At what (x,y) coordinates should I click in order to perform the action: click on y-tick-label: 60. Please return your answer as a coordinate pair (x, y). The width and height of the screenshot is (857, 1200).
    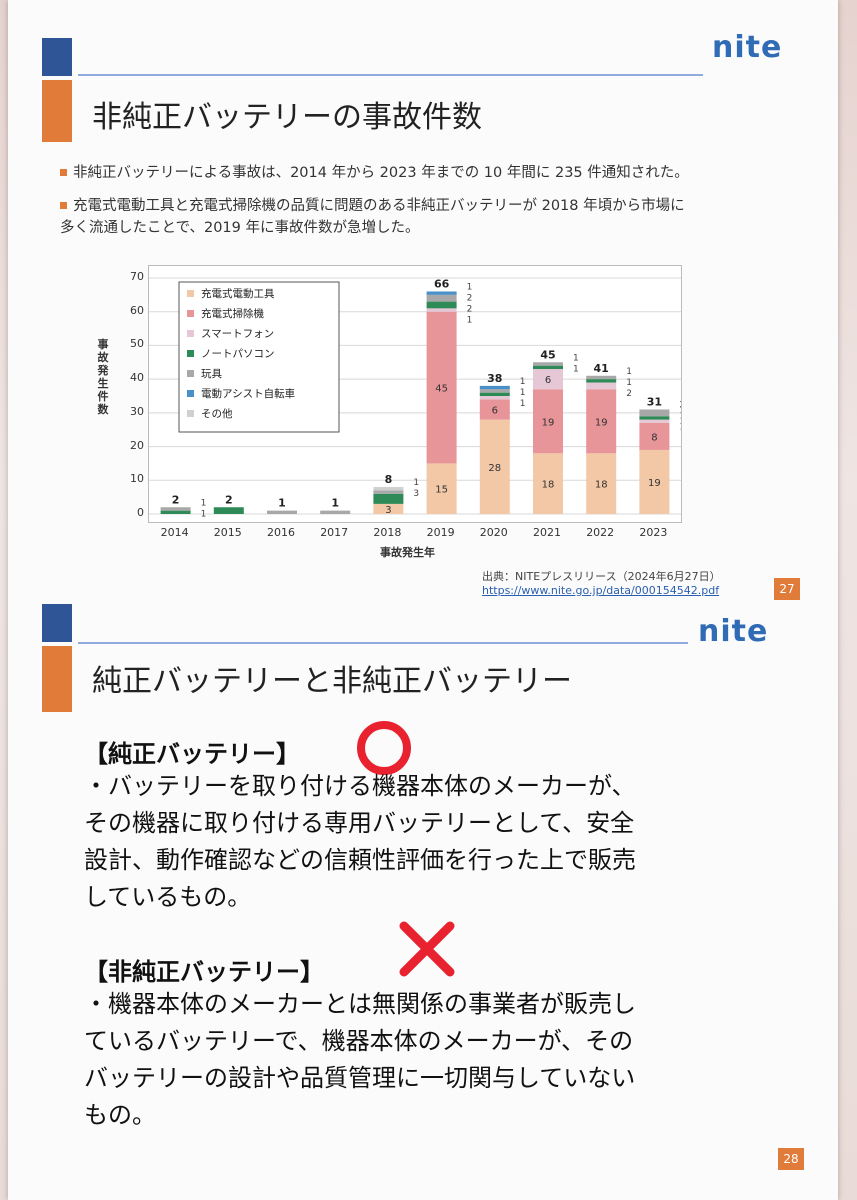
    Looking at the image, I should click on (137, 310).